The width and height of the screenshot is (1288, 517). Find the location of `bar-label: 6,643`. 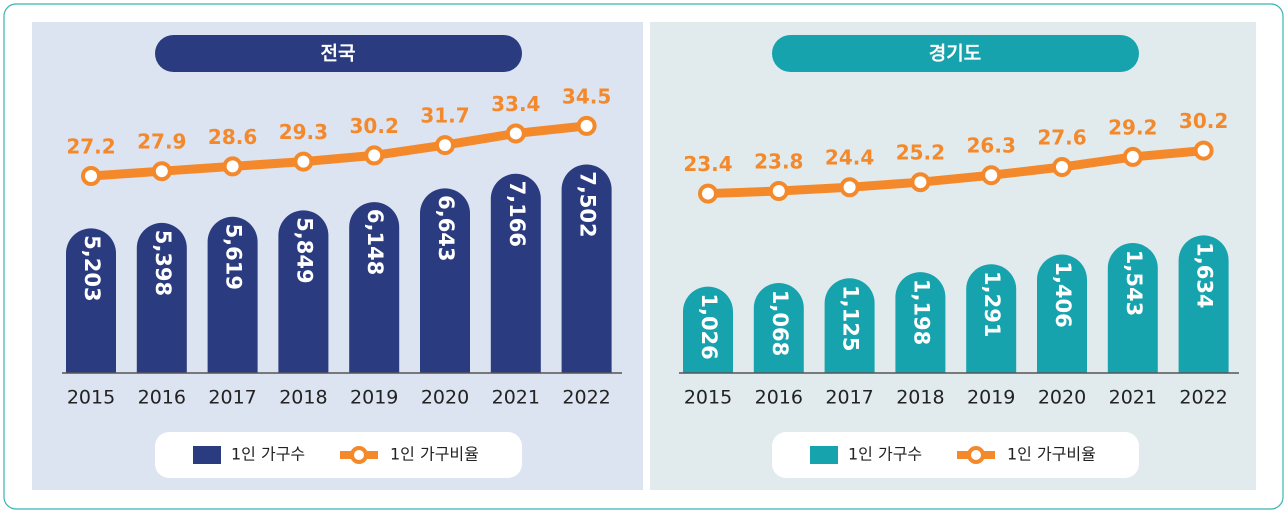

bar-label: 6,643 is located at coordinates (446, 228).